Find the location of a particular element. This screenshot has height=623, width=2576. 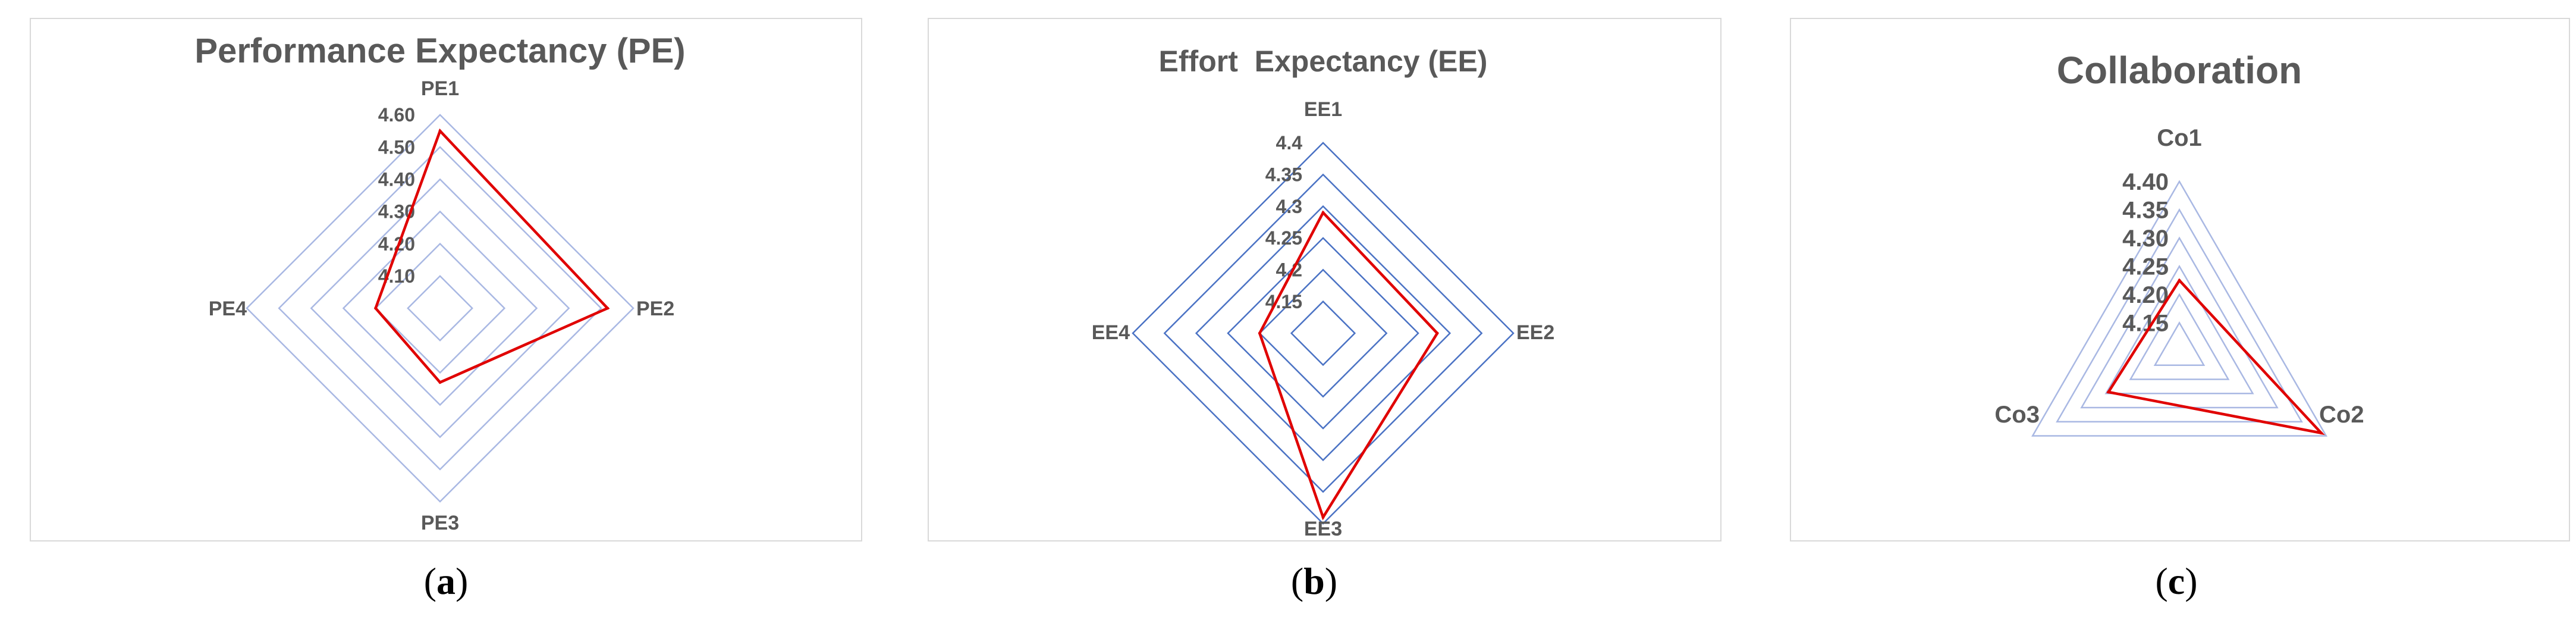

sublabel-b: (b) is located at coordinates (1314, 581).